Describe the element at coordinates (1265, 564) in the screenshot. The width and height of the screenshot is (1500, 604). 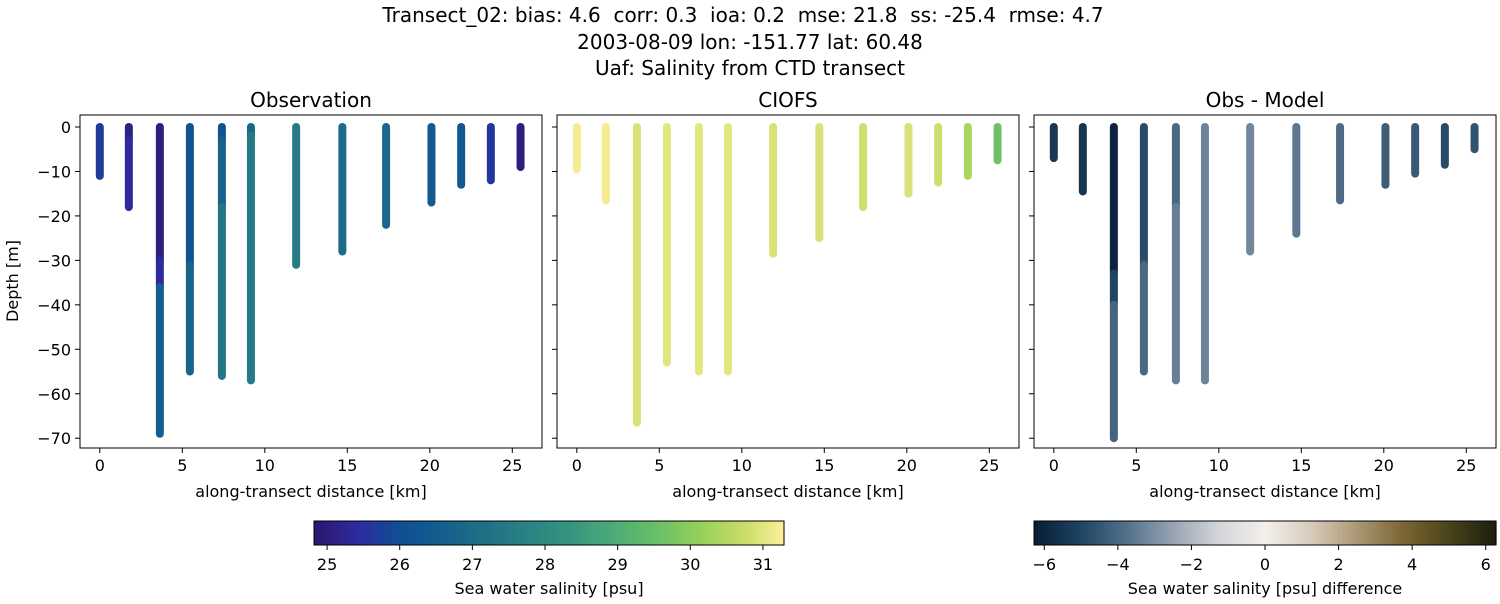
I see `colorbar-tick-label: 0` at that location.